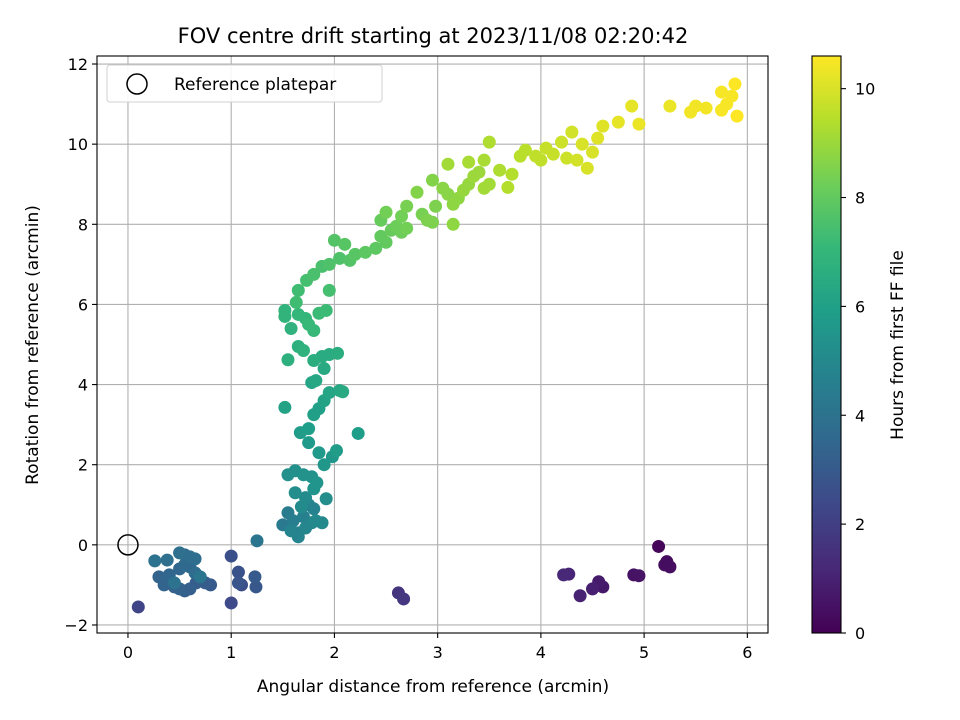  Describe the element at coordinates (33, 345) in the screenshot. I see `y-axis-label: Rotation from reference (arcmin)` at that location.